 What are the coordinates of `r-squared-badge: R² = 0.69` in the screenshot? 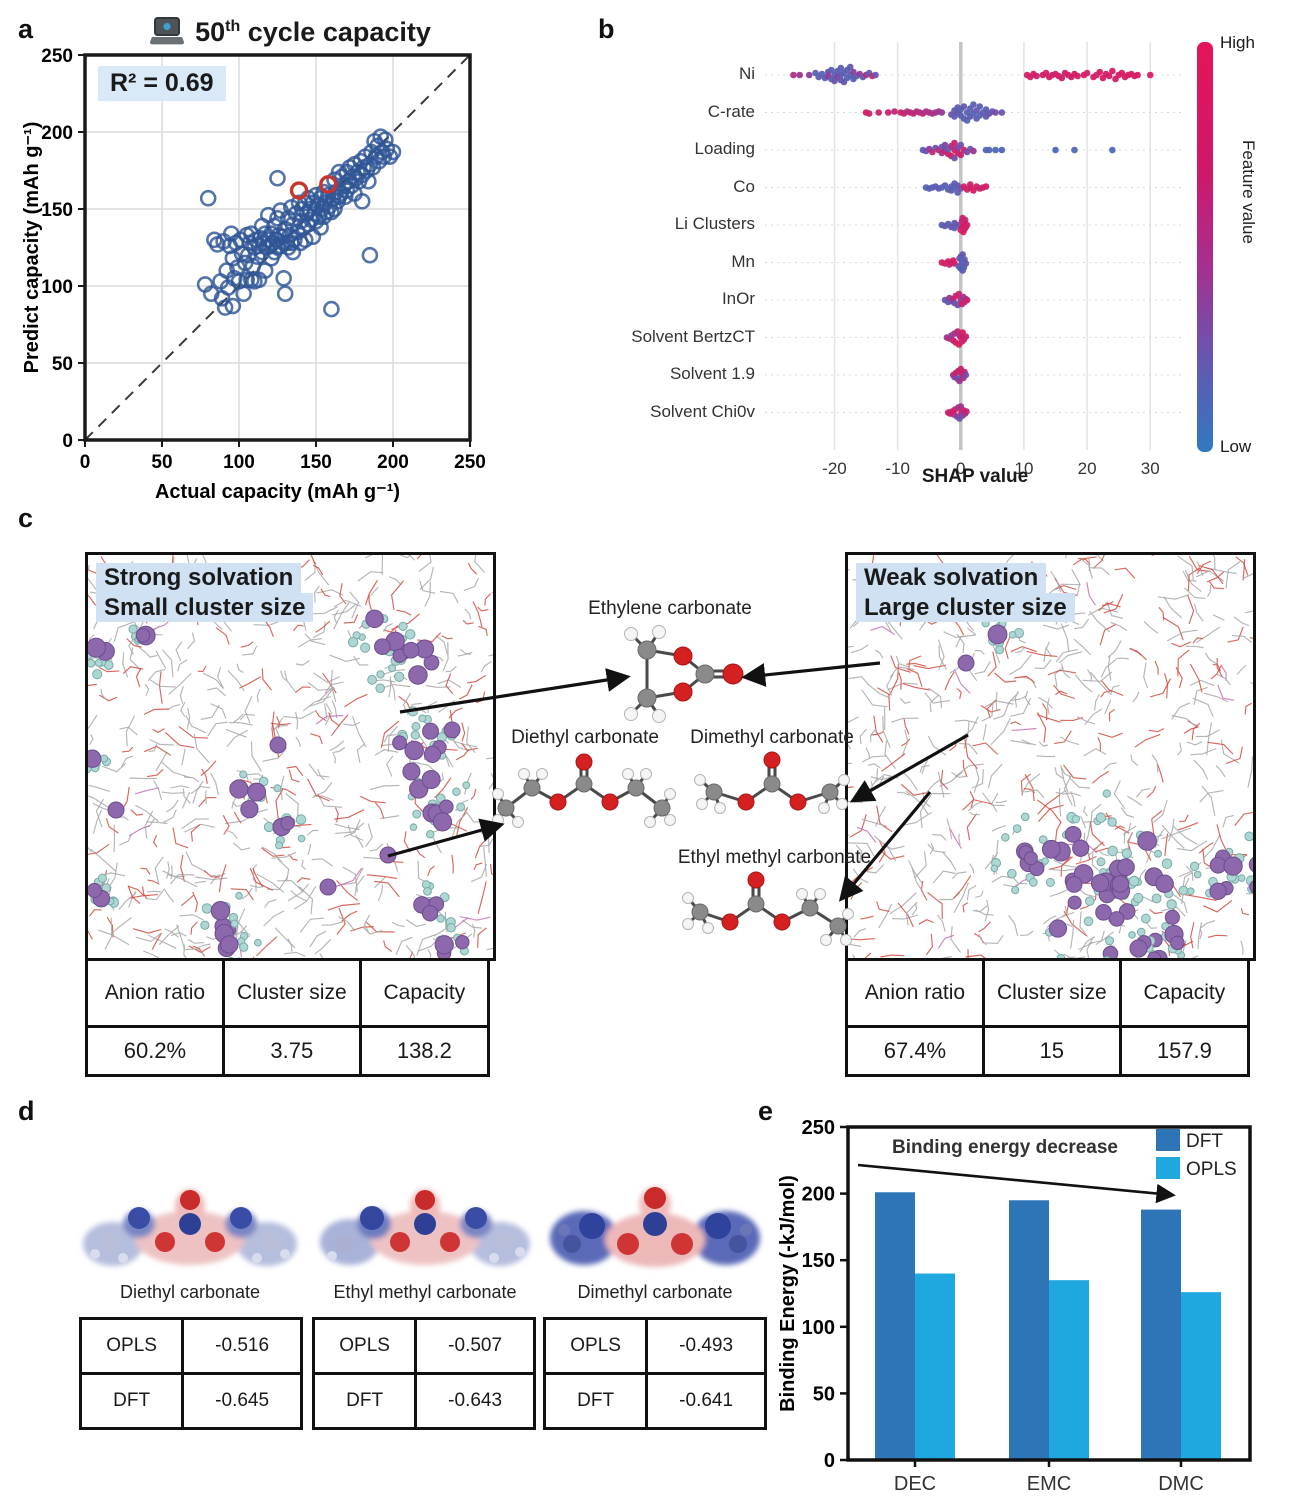 It's located at (162, 83).